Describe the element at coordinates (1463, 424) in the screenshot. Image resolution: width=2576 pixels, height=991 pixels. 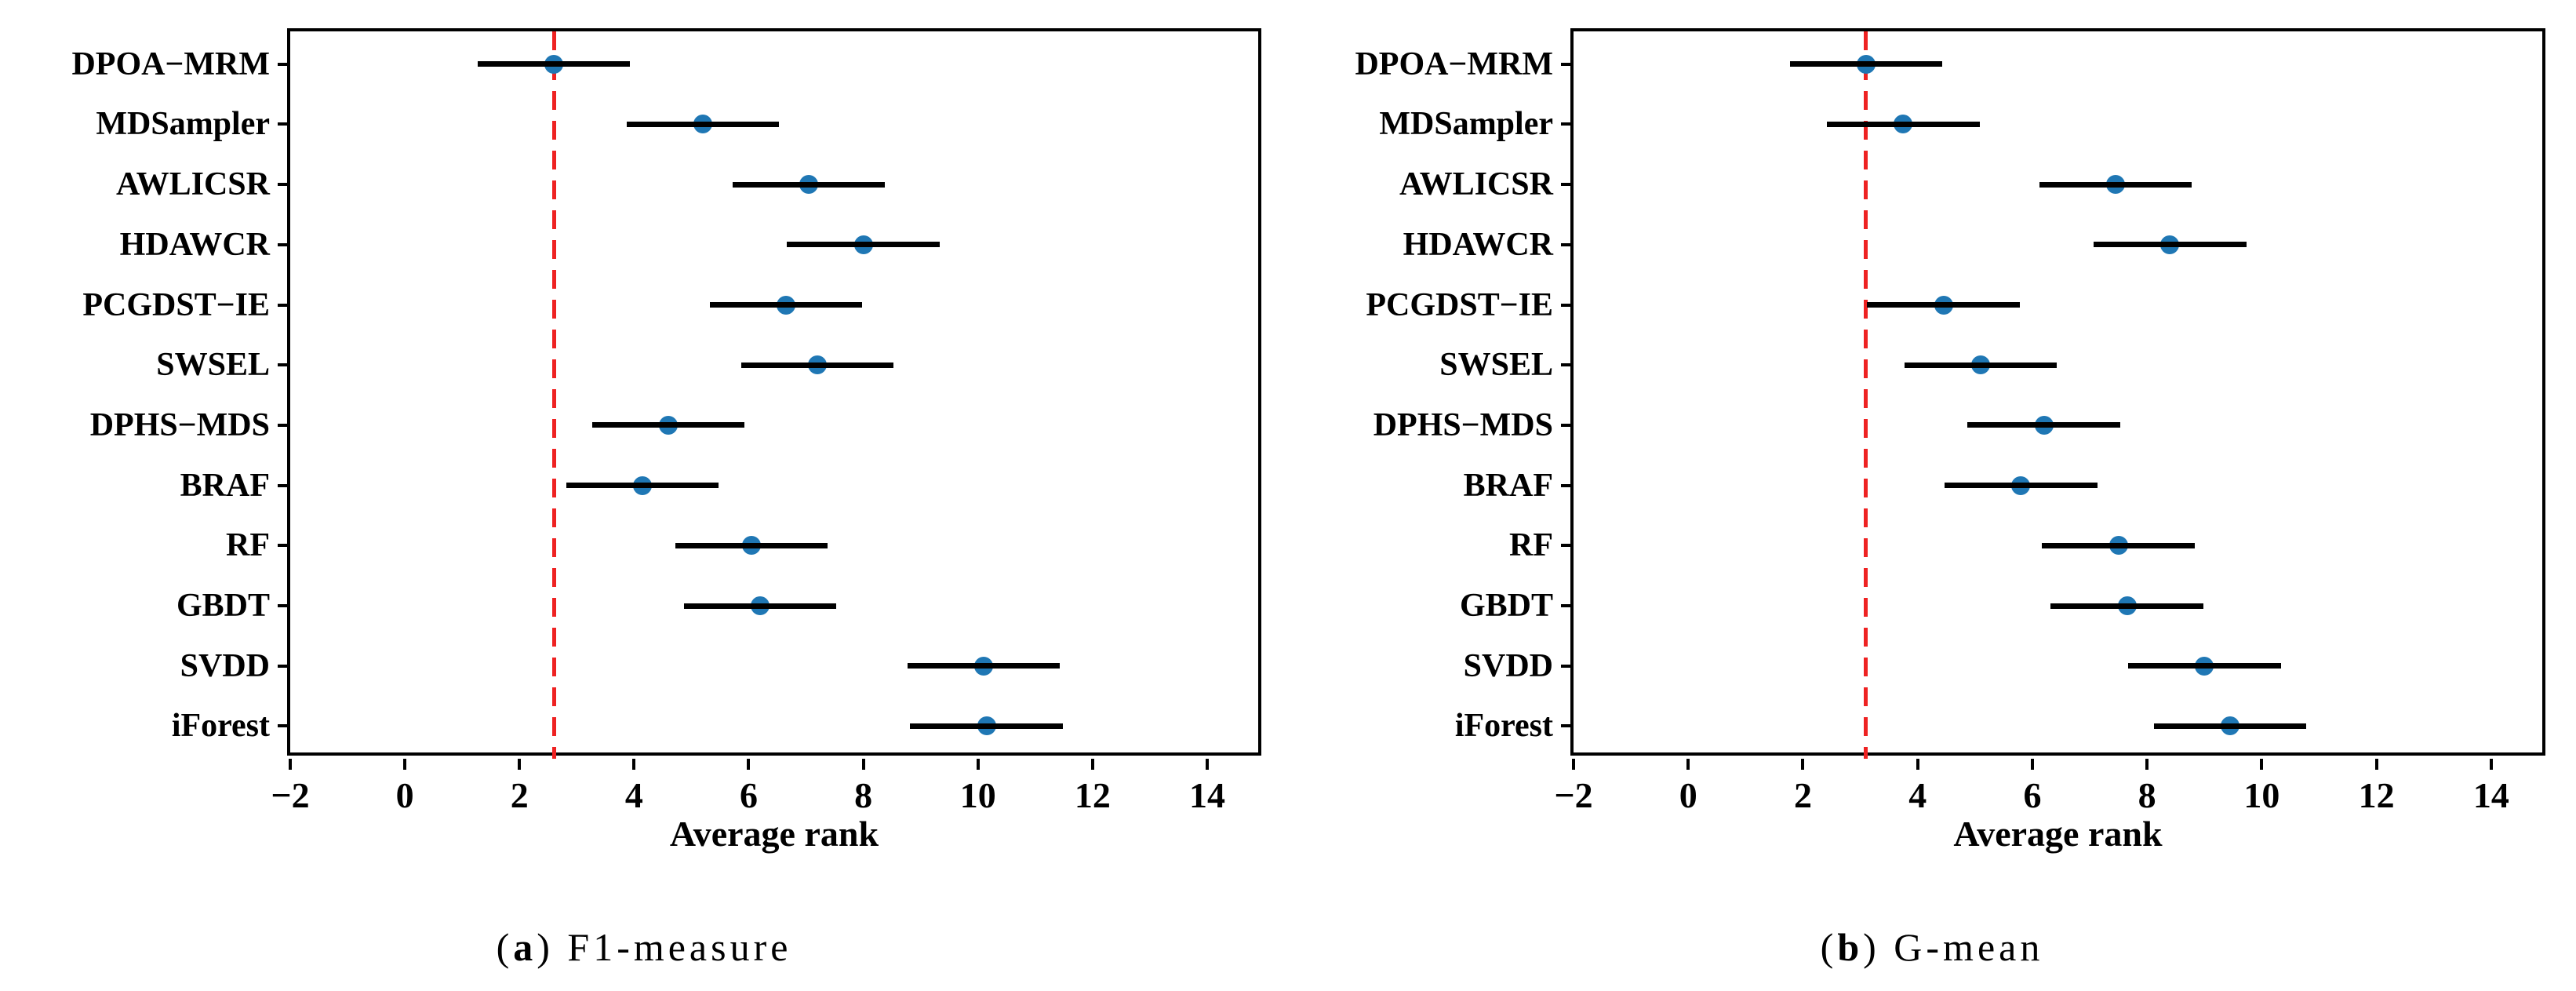
I see `y-axis-label-DPHS−MDS: DPHS−MDS` at that location.